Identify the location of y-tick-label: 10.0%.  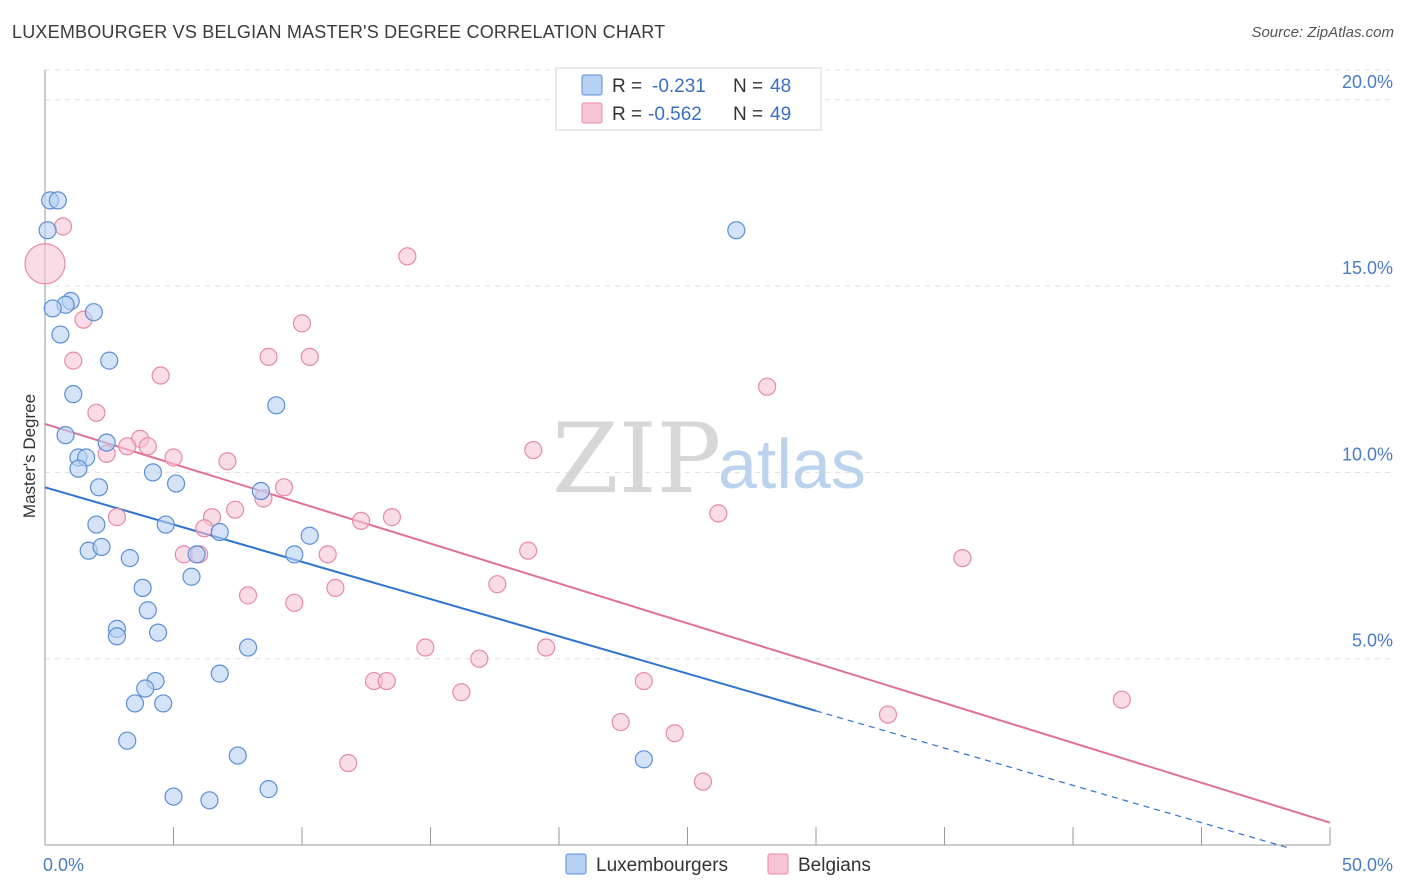
(1367, 454).